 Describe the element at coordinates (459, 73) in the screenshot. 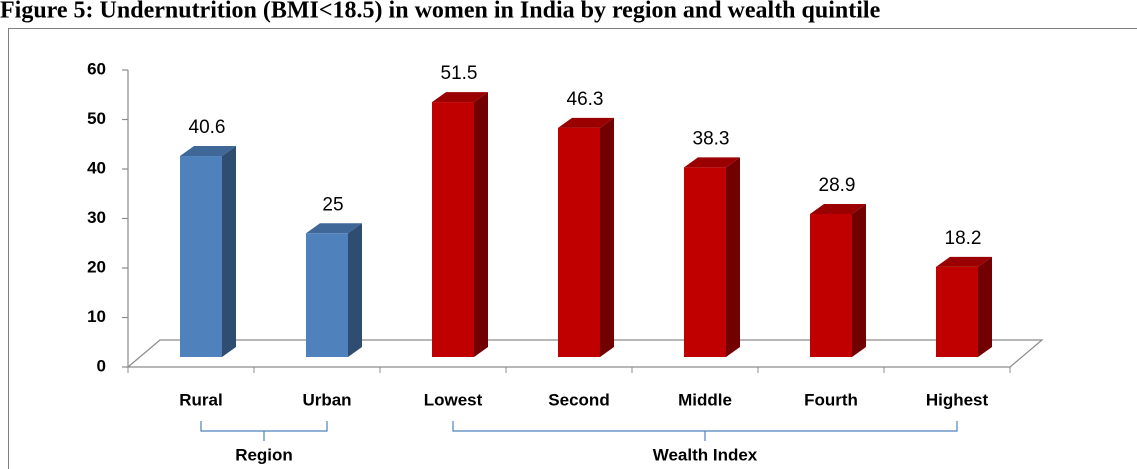

I see `value-label: 51.5` at that location.